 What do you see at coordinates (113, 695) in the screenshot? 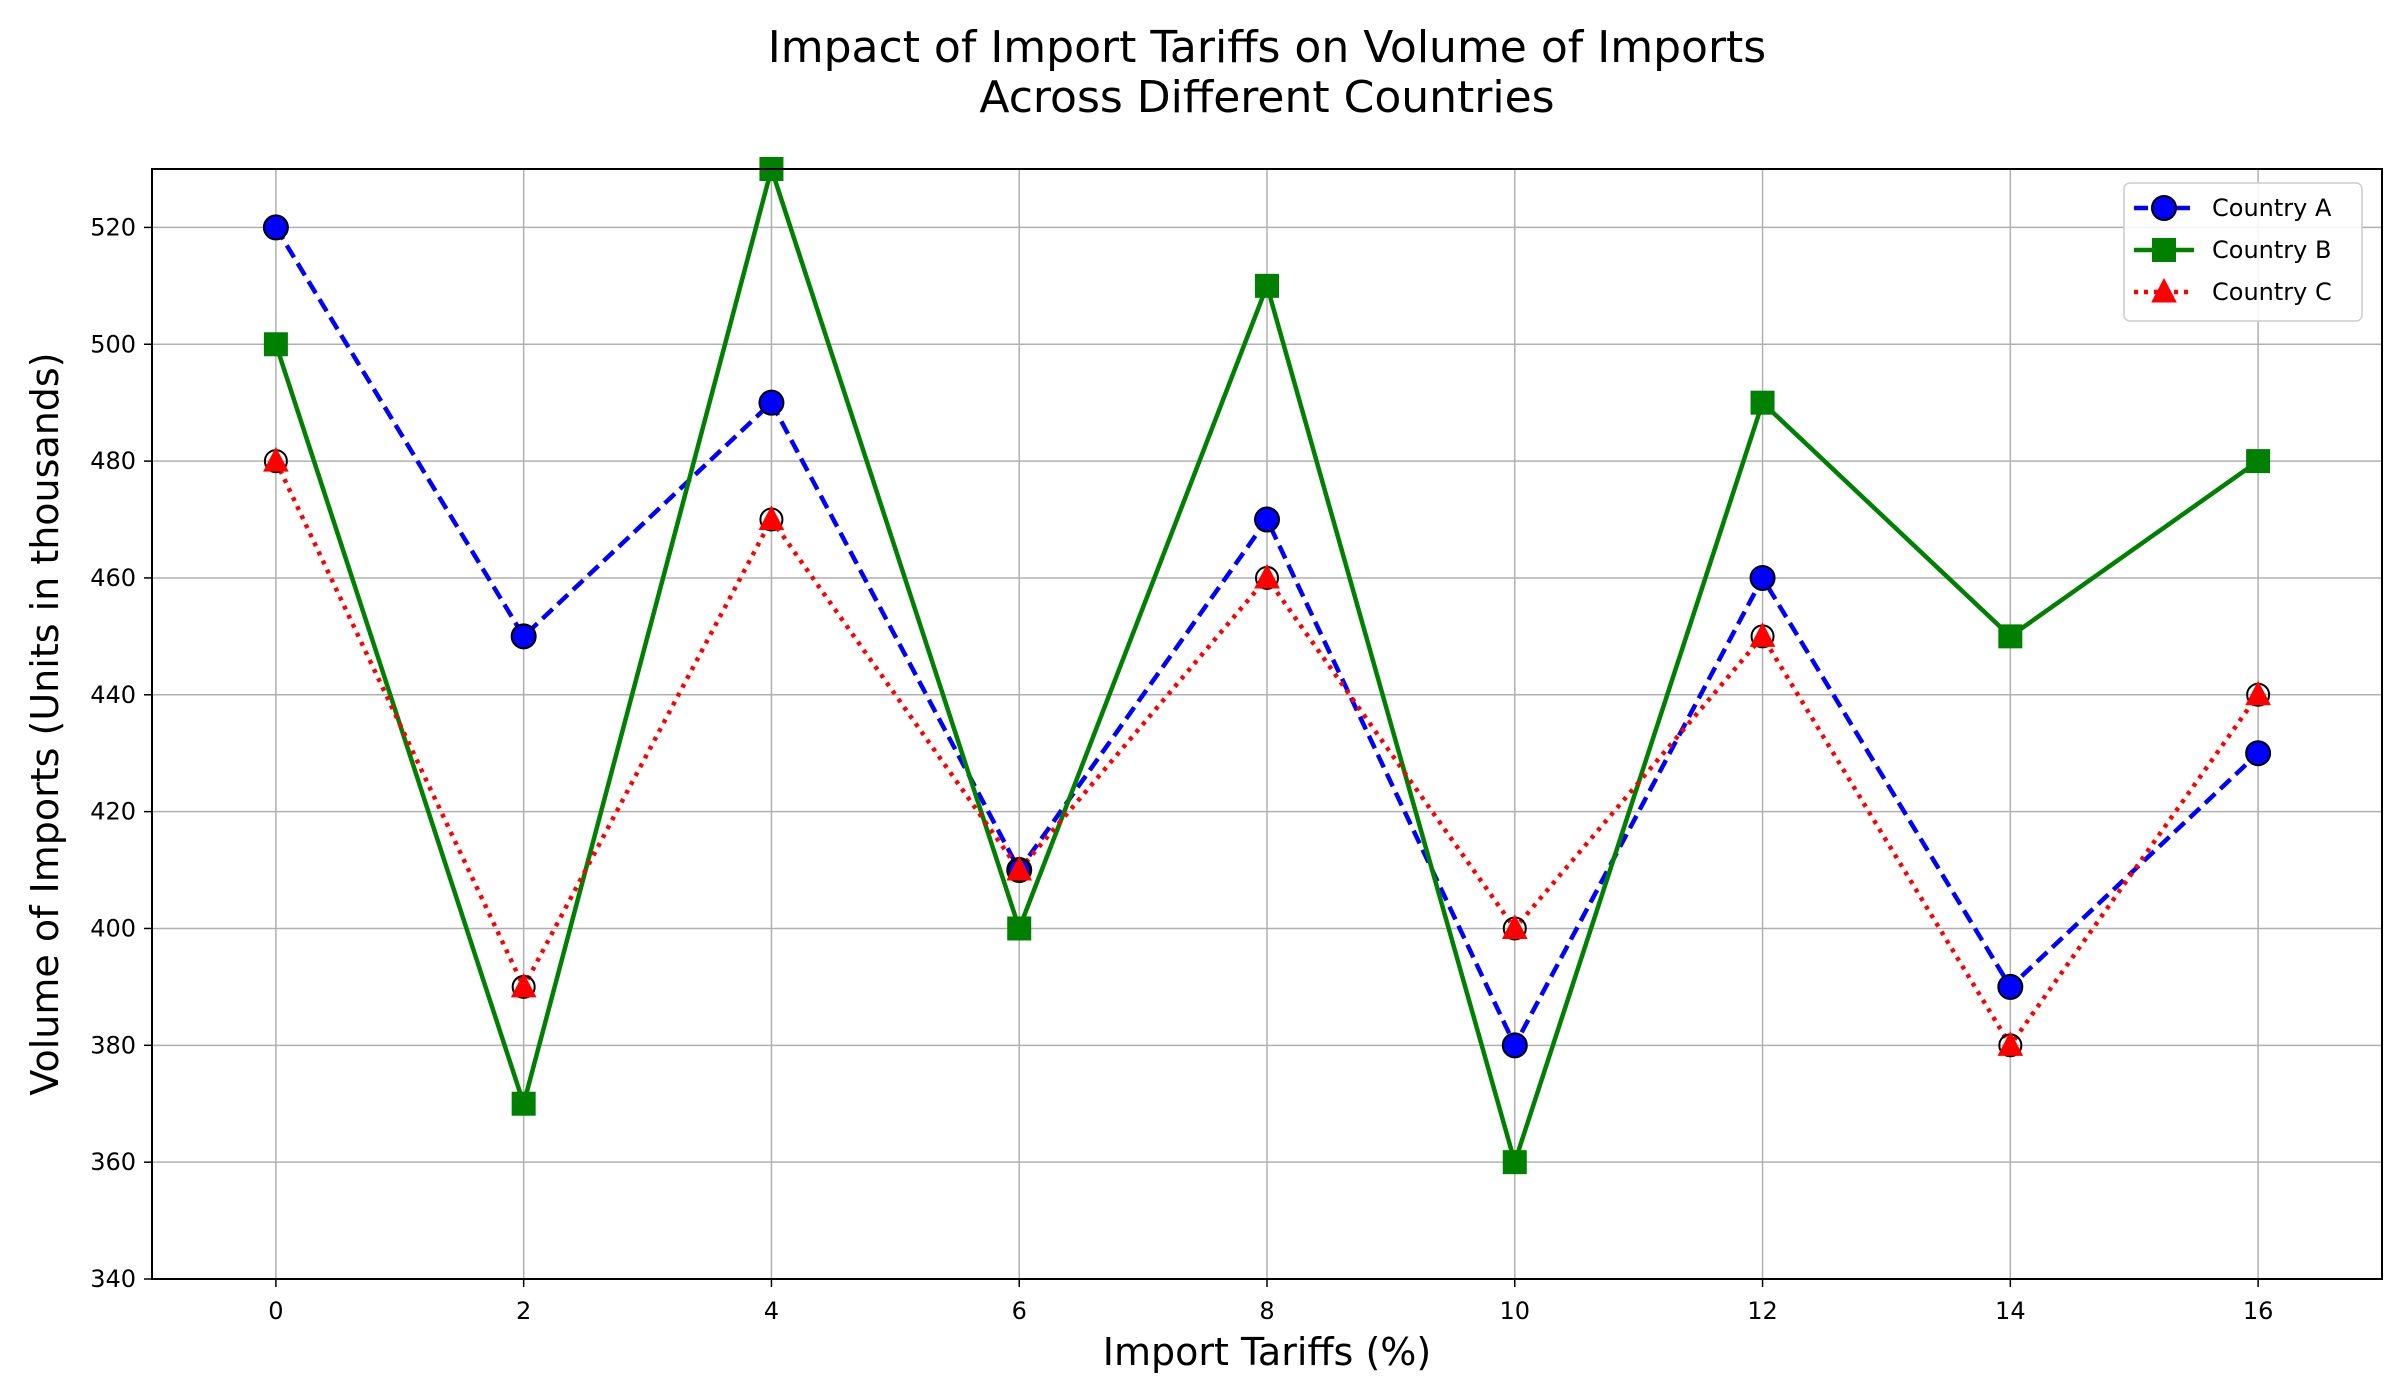
I see `y-tick-label: 440` at bounding box center [113, 695].